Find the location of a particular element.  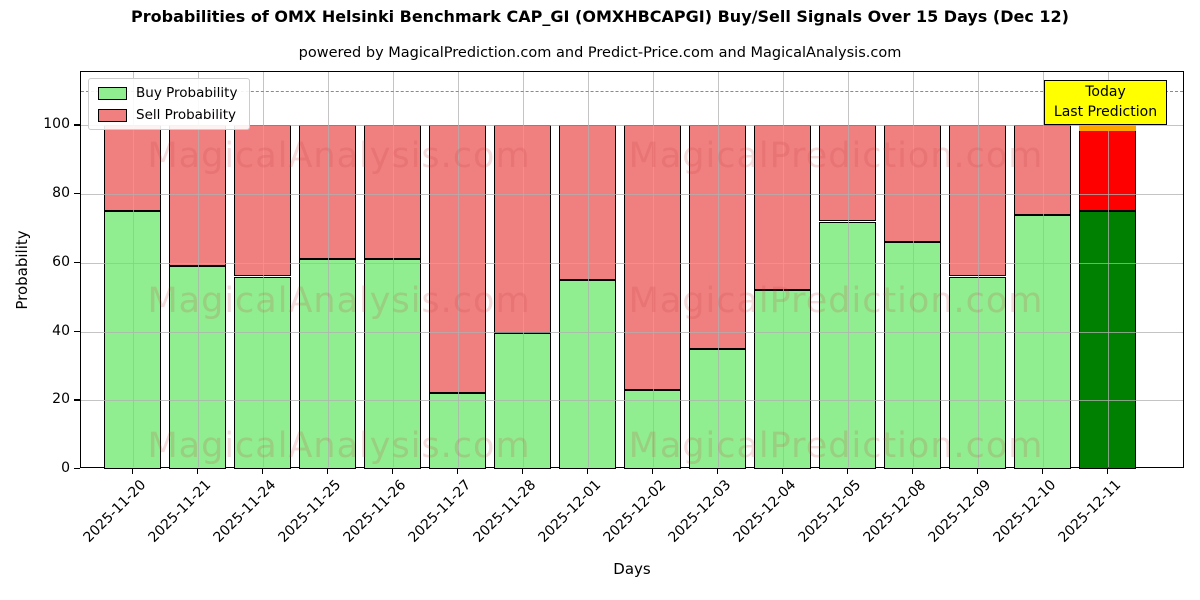

y-tick-label: 20 is located at coordinates (61, 399).